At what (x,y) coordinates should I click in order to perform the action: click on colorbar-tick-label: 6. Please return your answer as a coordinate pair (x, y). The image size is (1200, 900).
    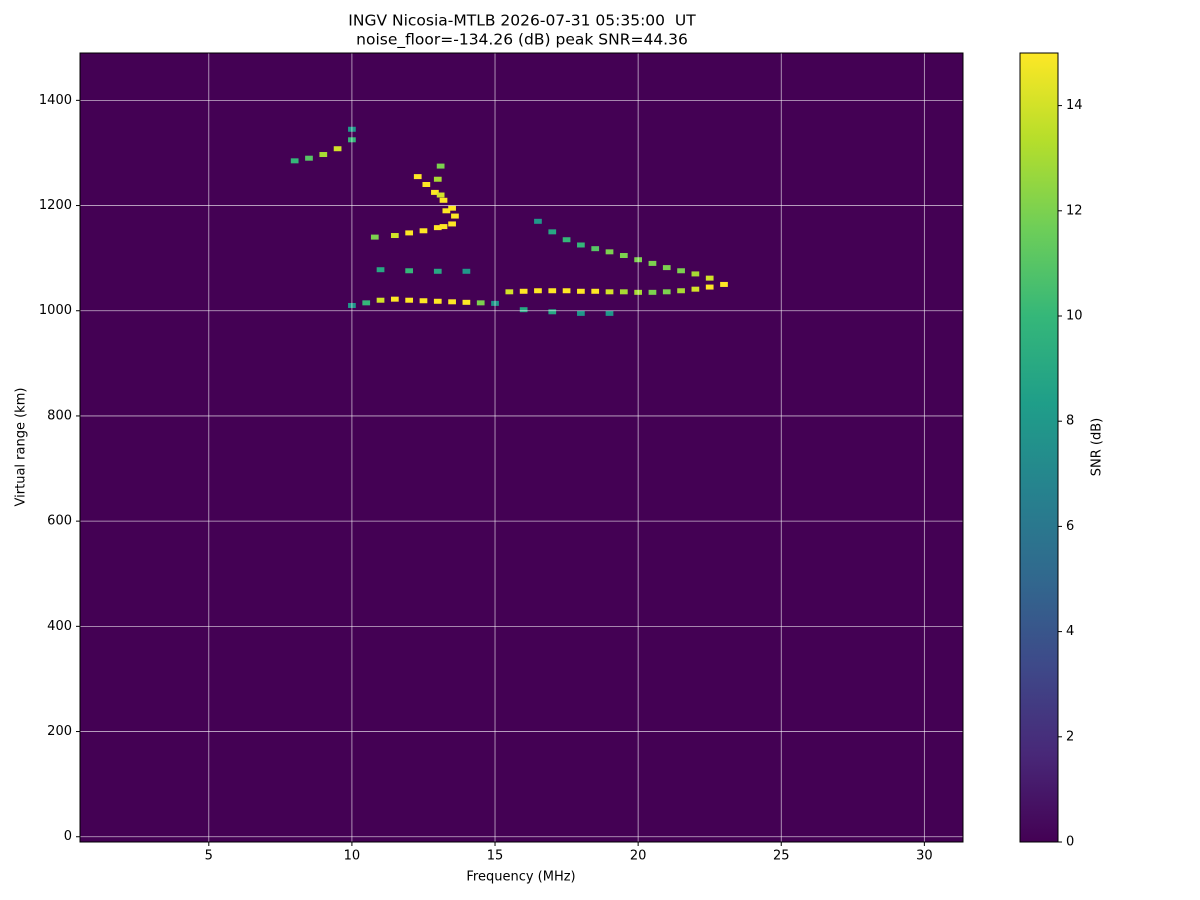
    Looking at the image, I should click on (1070, 526).